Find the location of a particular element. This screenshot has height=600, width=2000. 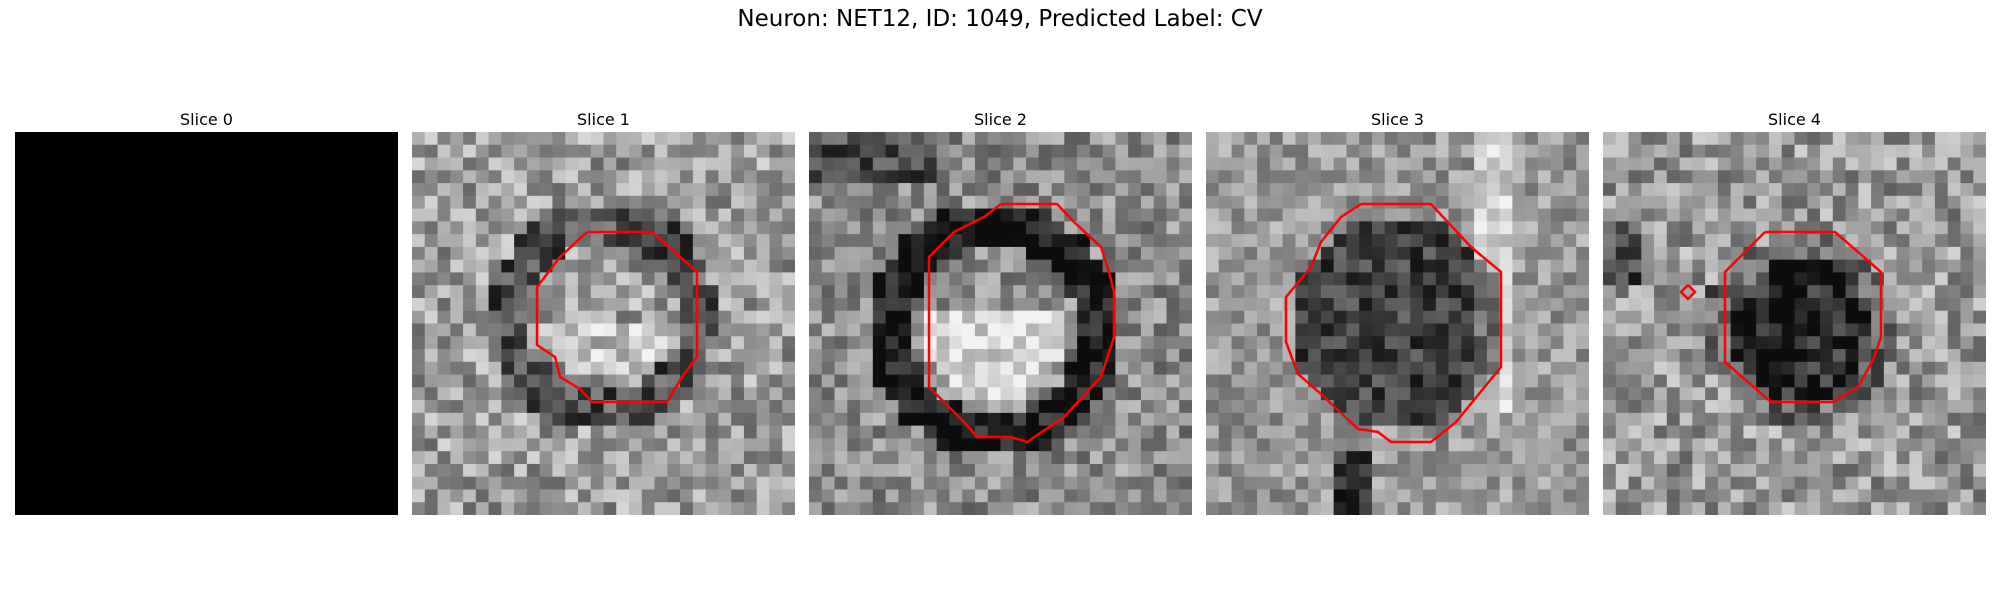

slice-panel-1: Slice 1 is located at coordinates (603, 311).